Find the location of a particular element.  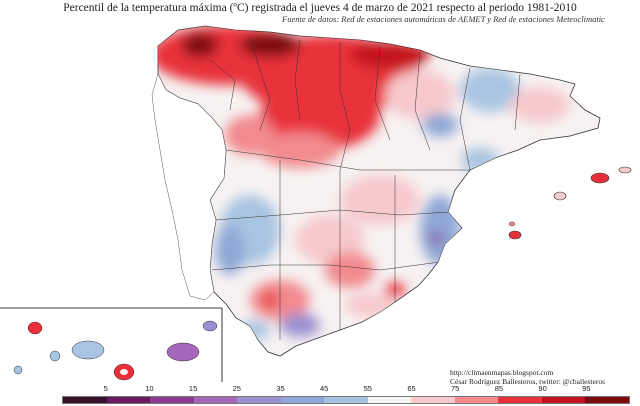

legend-tick: 65 is located at coordinates (411, 388).